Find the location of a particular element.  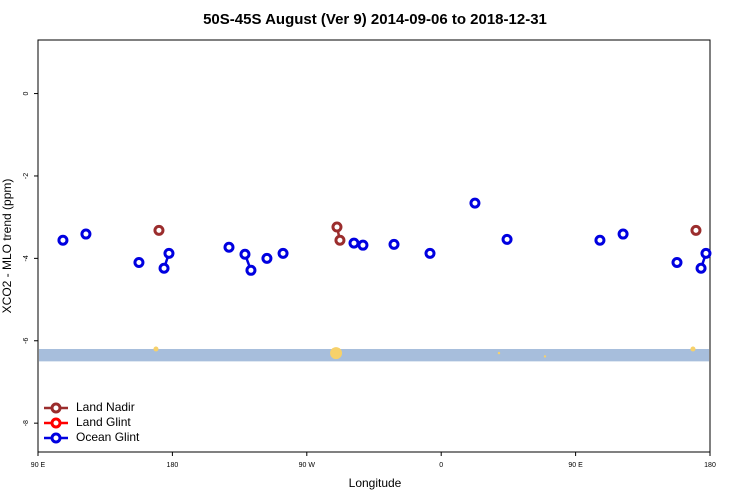

legend-label: Land Glint is located at coordinates (103, 422).